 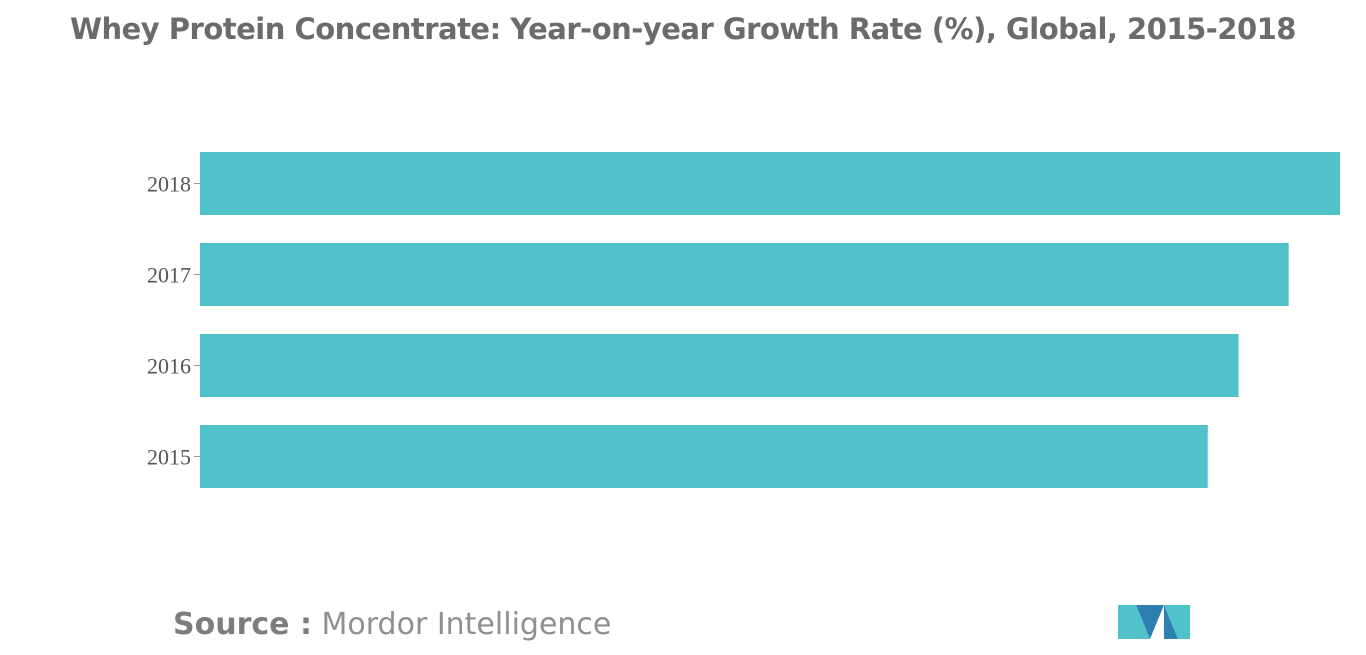 I want to click on y-axis-ticks: 2018 2017 2016 2015, so click(x=173, y=321).